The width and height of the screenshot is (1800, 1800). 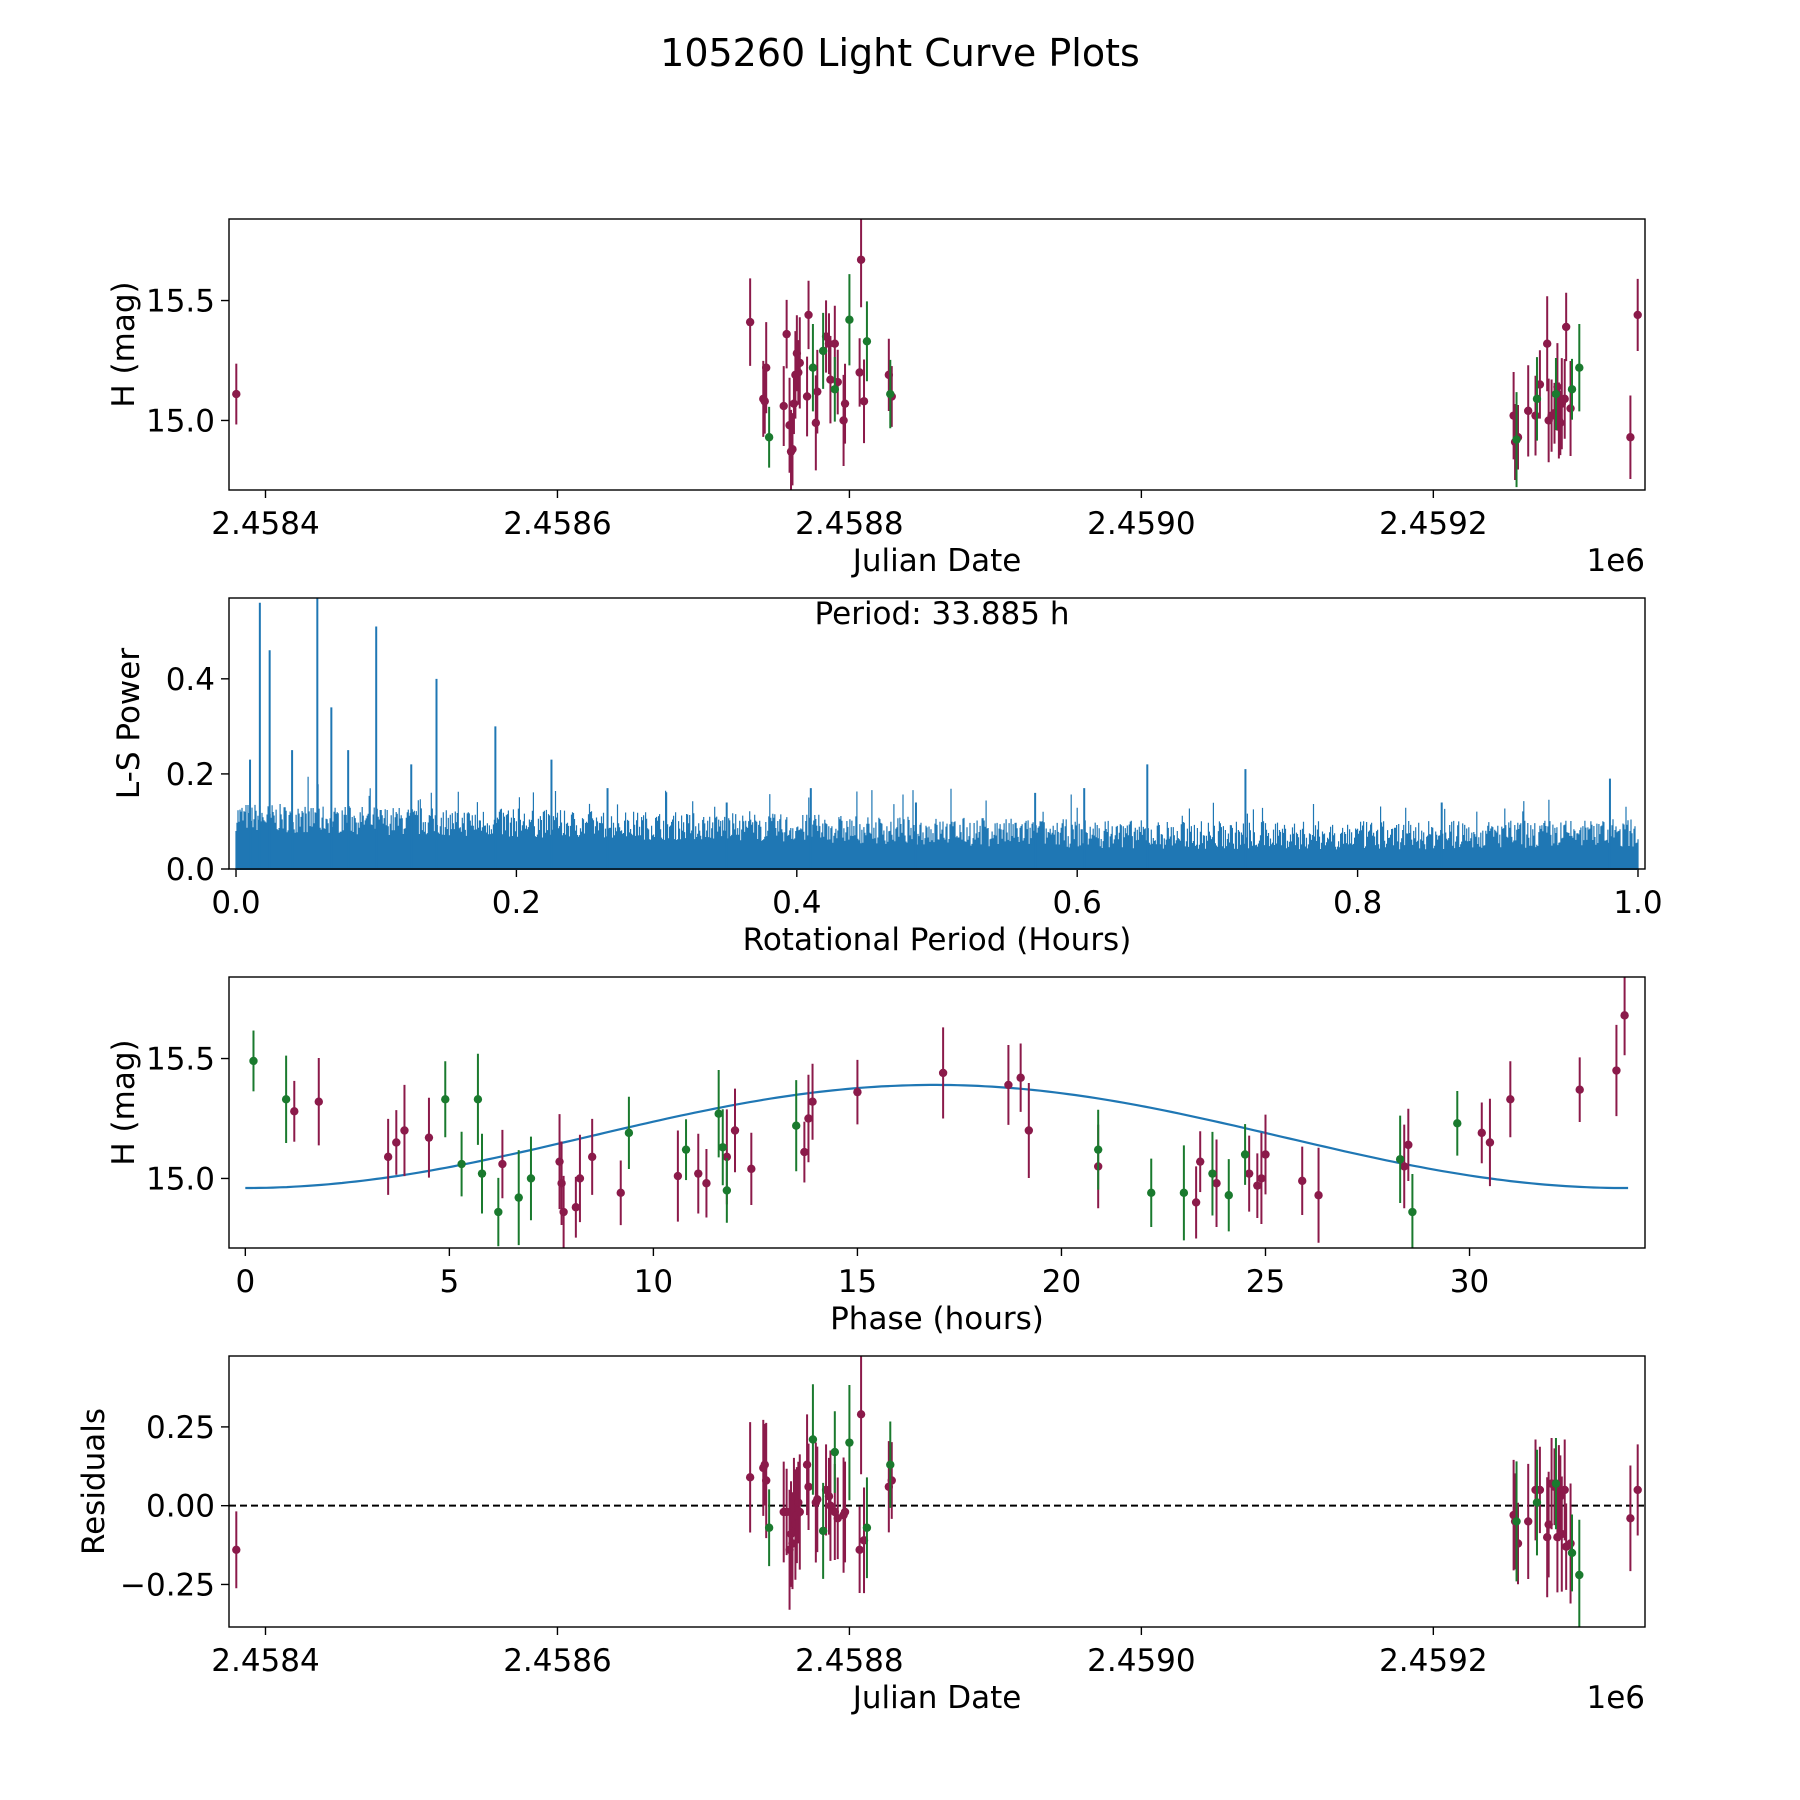 I want to click on periodogram-ytick-label: 0.2, so click(x=190, y=775).